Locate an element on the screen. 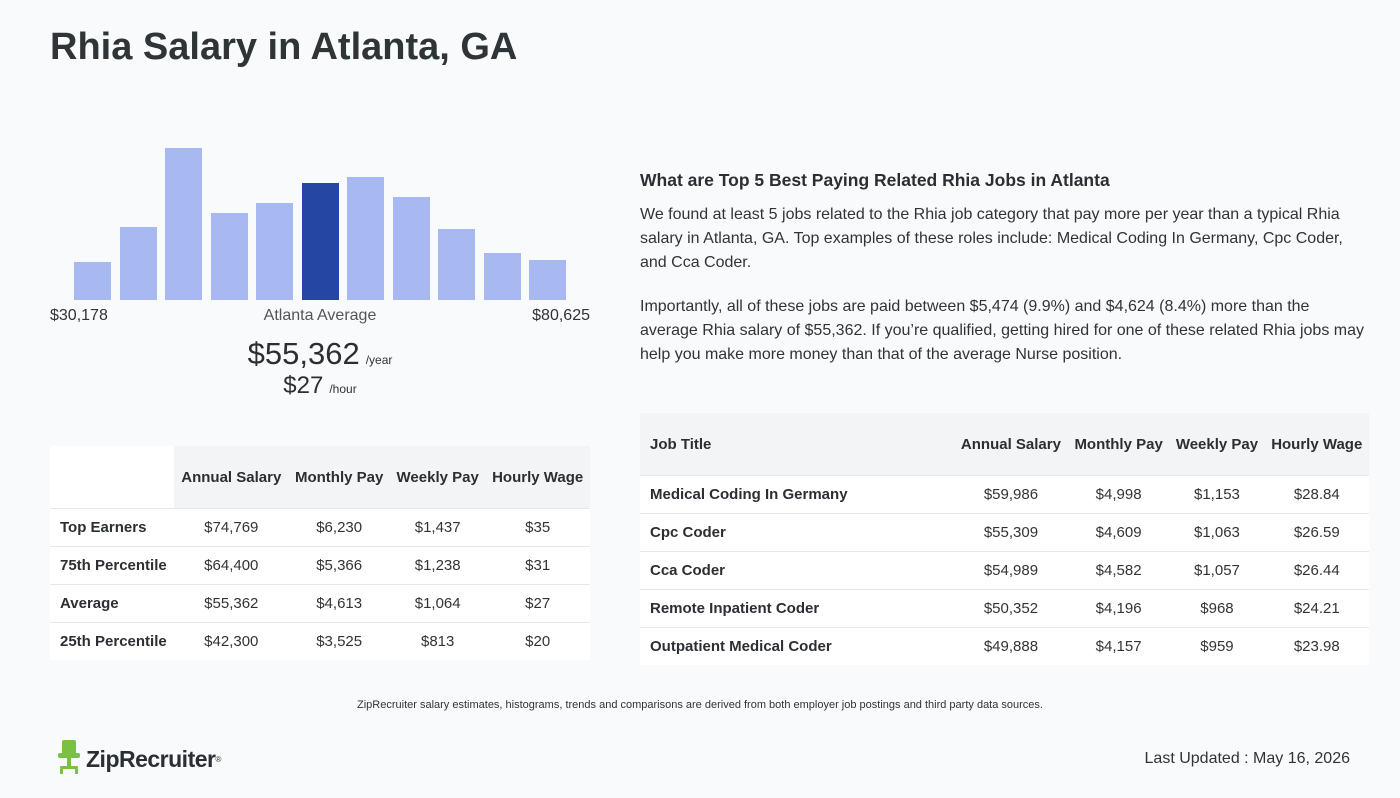 This screenshot has width=1400, height=798. weekly-pay-cell: $1,063 is located at coordinates (1217, 532).